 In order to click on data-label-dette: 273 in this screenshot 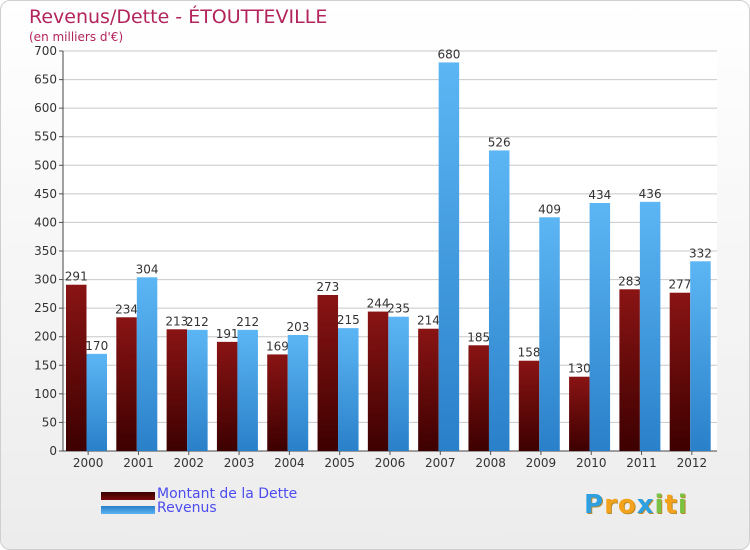, I will do `click(327, 287)`.